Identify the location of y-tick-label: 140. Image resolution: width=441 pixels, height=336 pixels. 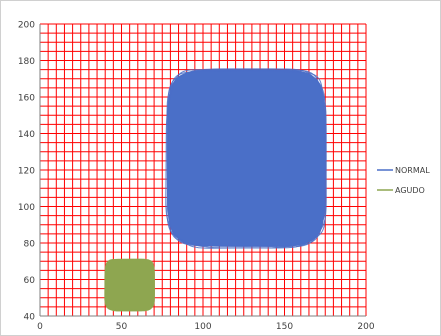
(26, 135).